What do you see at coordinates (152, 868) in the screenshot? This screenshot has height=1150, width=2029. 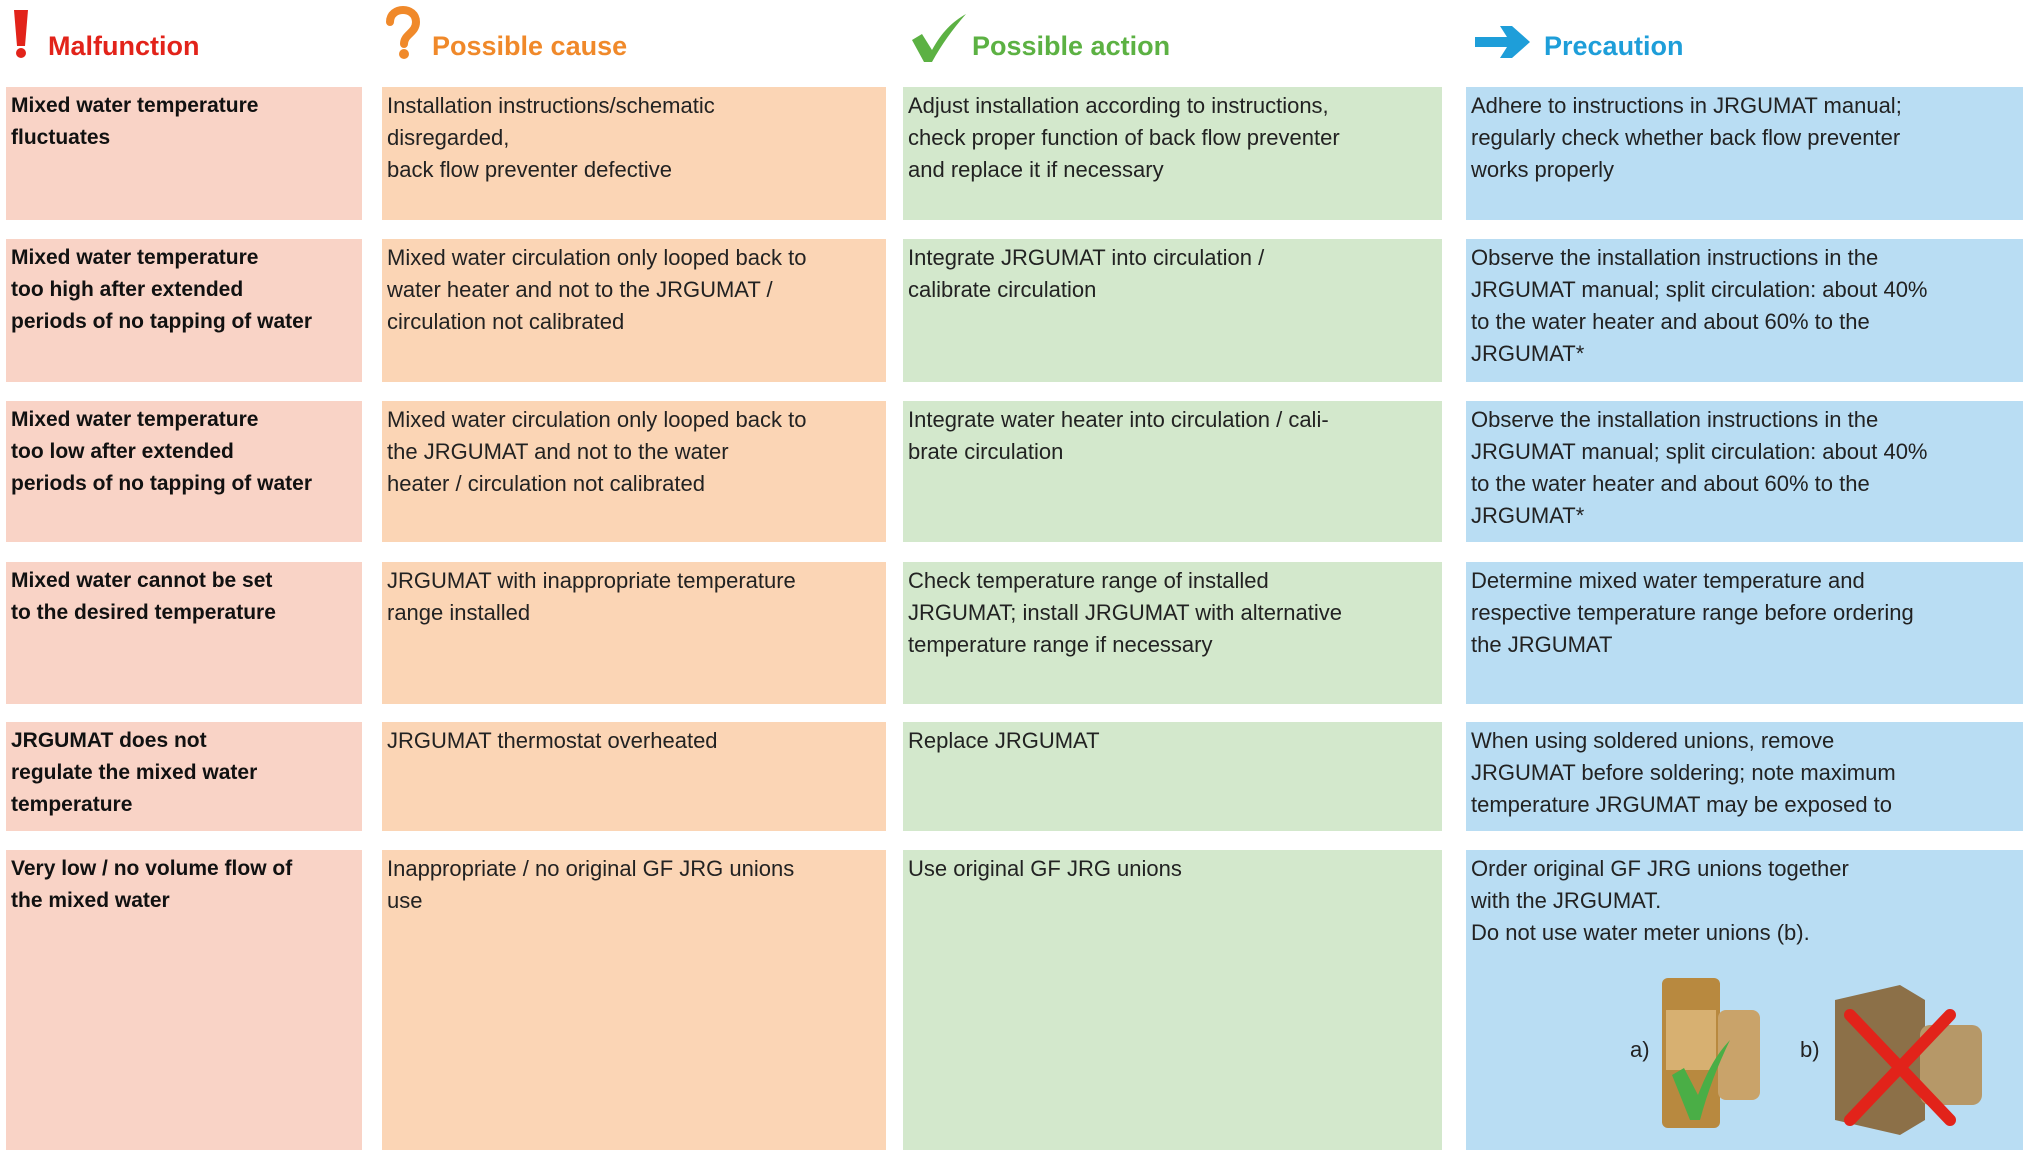 I see `cell-text: Very low / no volume flow of` at bounding box center [152, 868].